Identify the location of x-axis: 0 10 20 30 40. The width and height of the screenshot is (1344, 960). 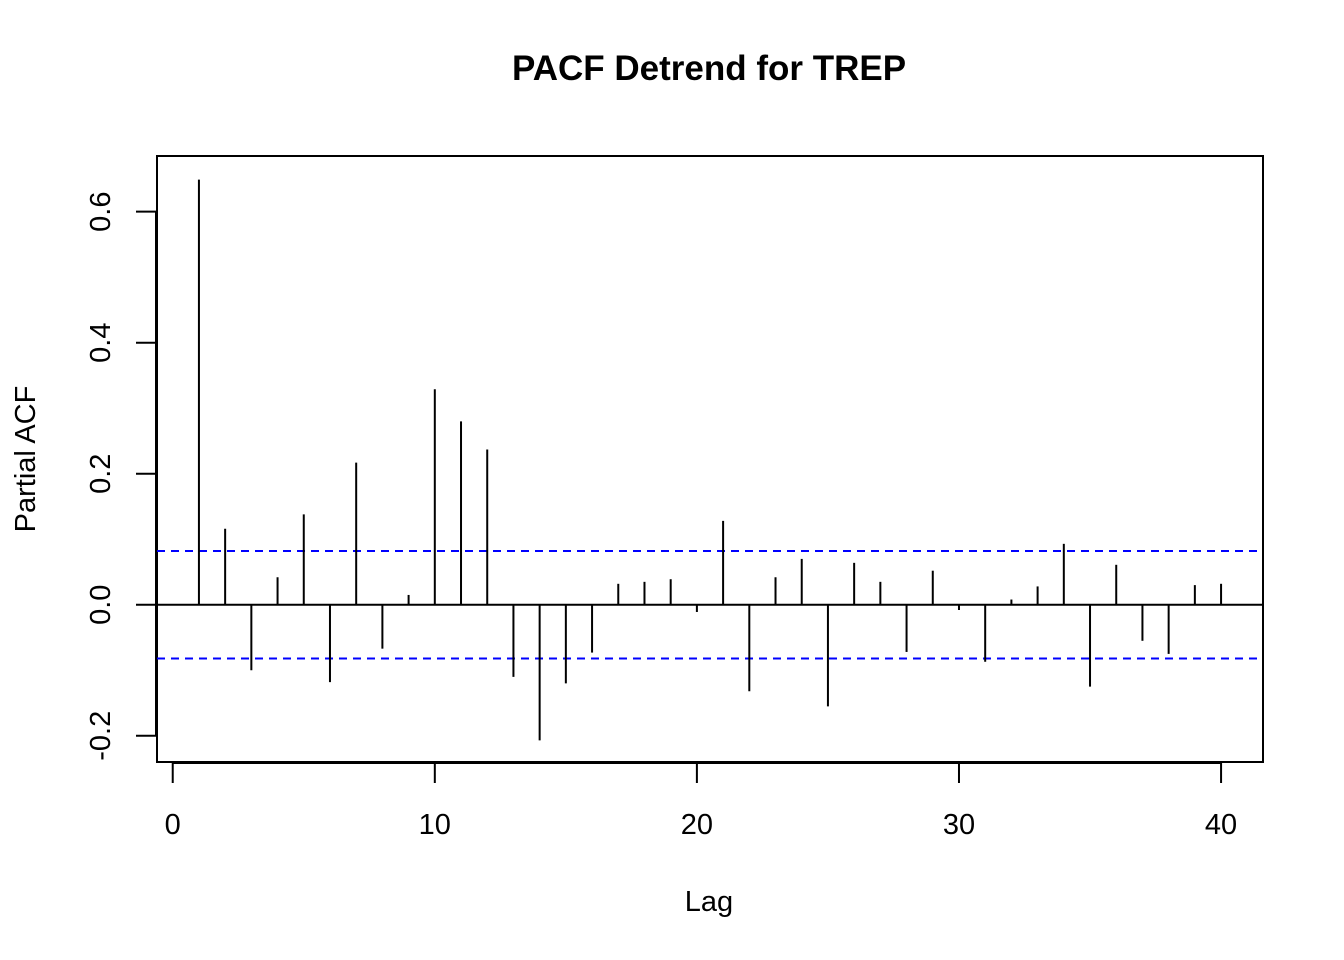
(701, 801).